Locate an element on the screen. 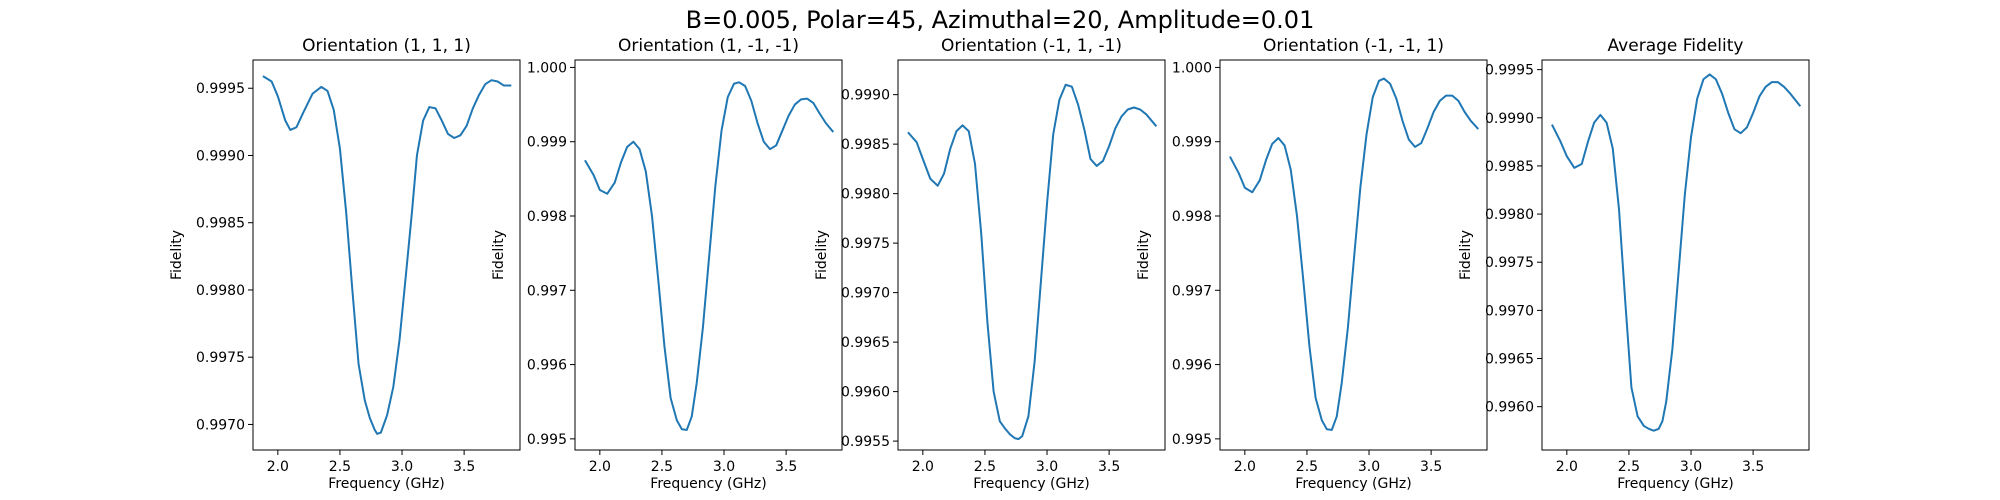  subplot-title: Orientation (1, 1, 1) is located at coordinates (386, 46).